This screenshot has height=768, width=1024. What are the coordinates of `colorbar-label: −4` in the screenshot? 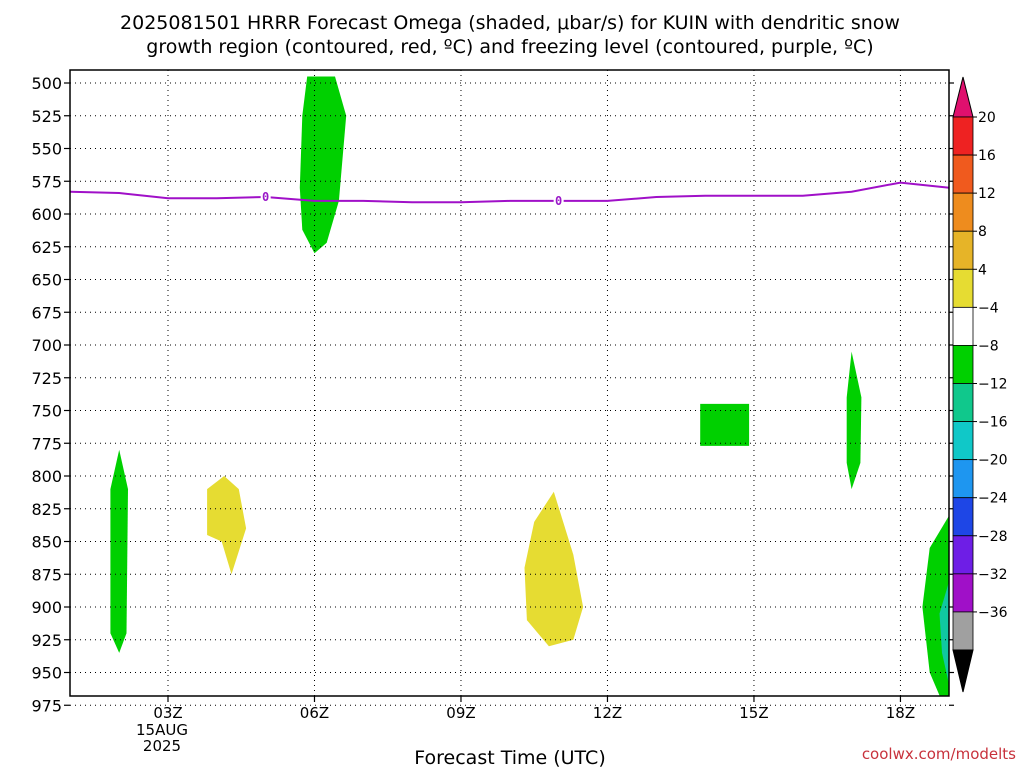 It's located at (988, 308).